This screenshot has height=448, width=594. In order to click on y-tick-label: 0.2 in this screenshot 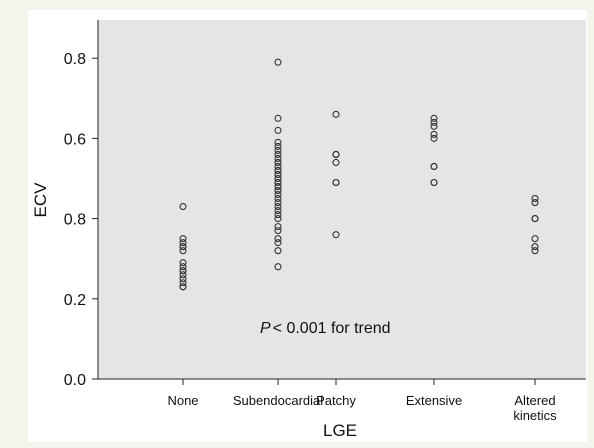, I will do `click(75, 300)`.